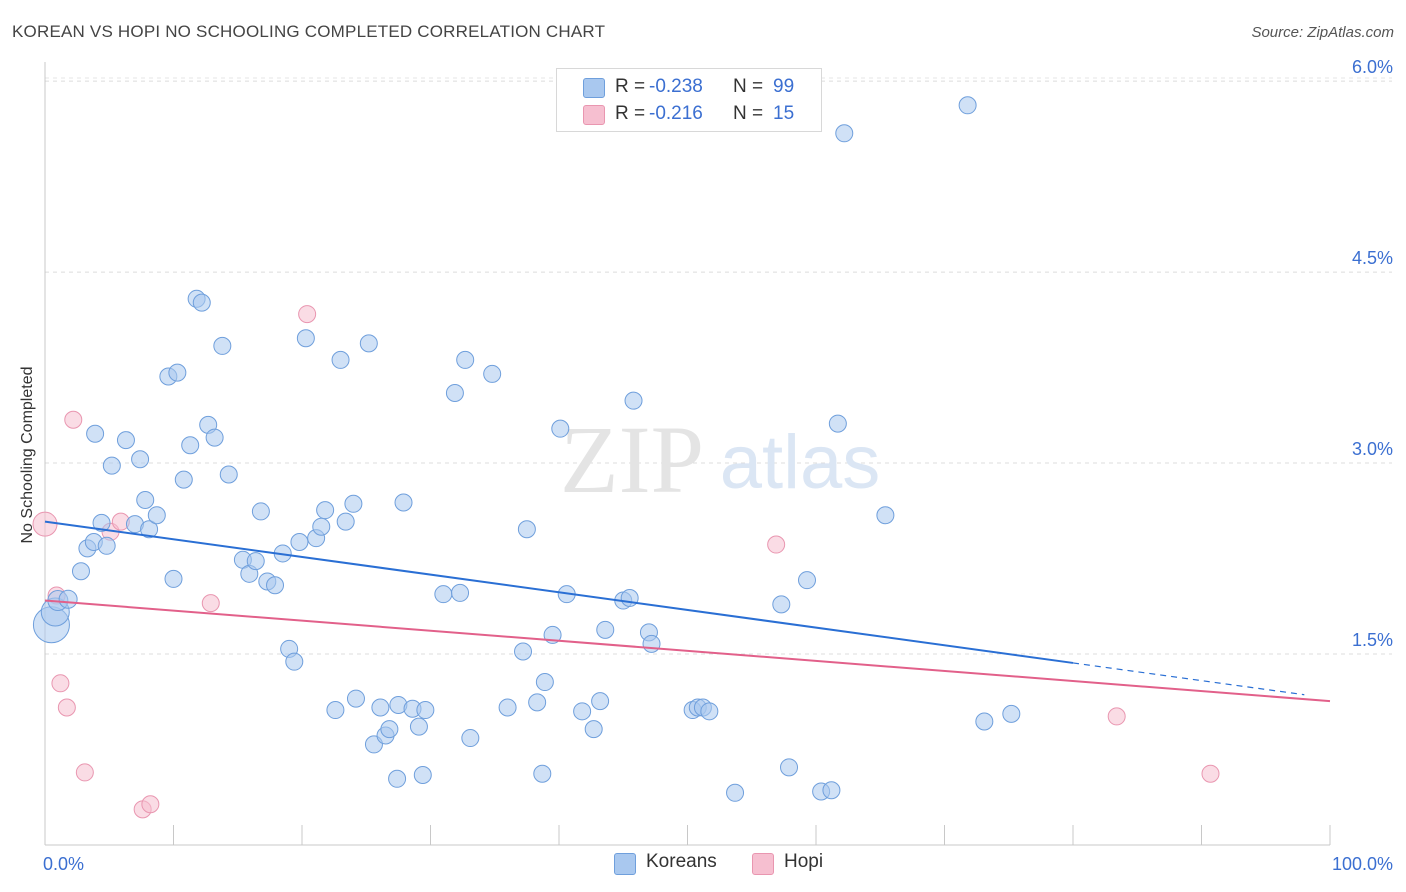 The width and height of the screenshot is (1406, 892). Describe the element at coordinates (63, 864) in the screenshot. I see `x-tick-label: 0.0%` at that location.